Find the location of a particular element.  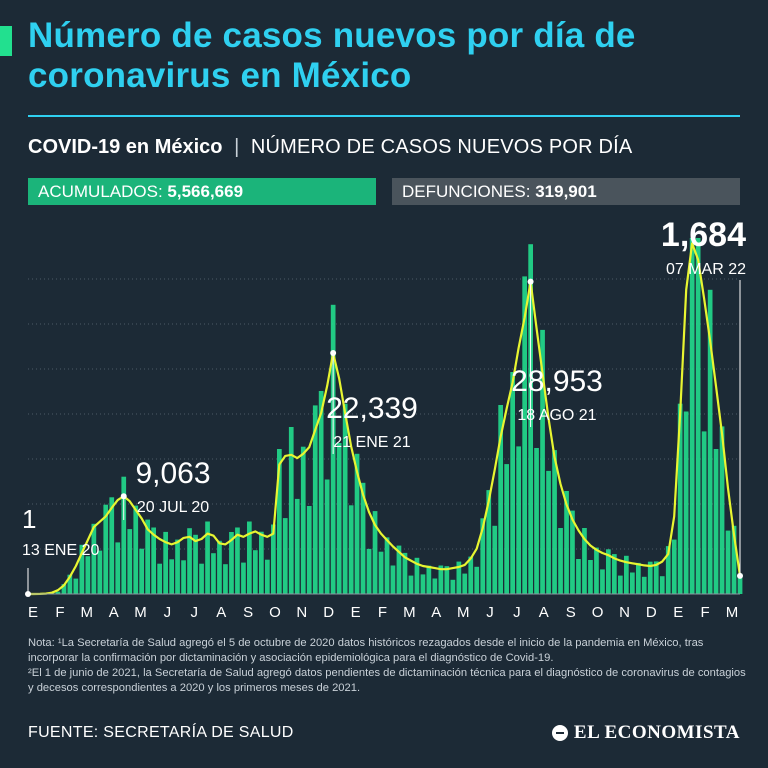

x-tick-label: N is located at coordinates (624, 612).